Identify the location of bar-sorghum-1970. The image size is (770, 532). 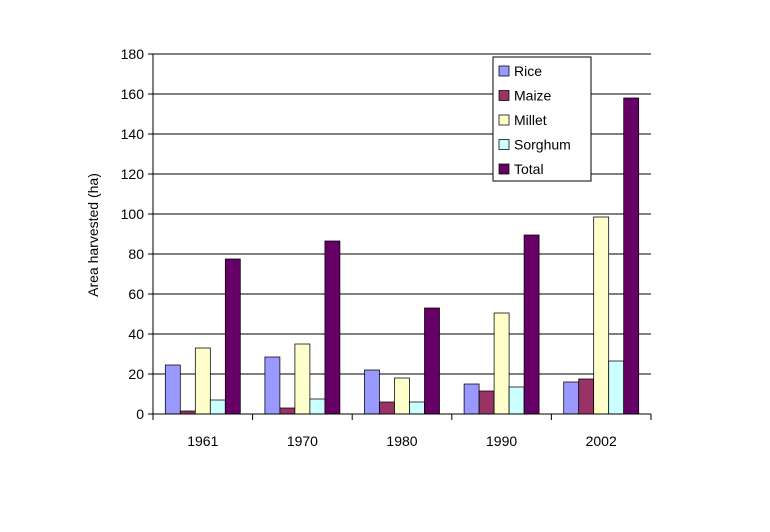
(317, 406).